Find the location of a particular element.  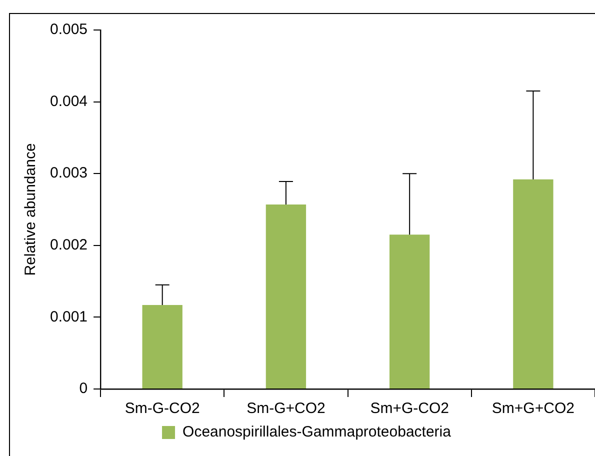

x-tick-label: Sm+G-CO2 is located at coordinates (409, 409).